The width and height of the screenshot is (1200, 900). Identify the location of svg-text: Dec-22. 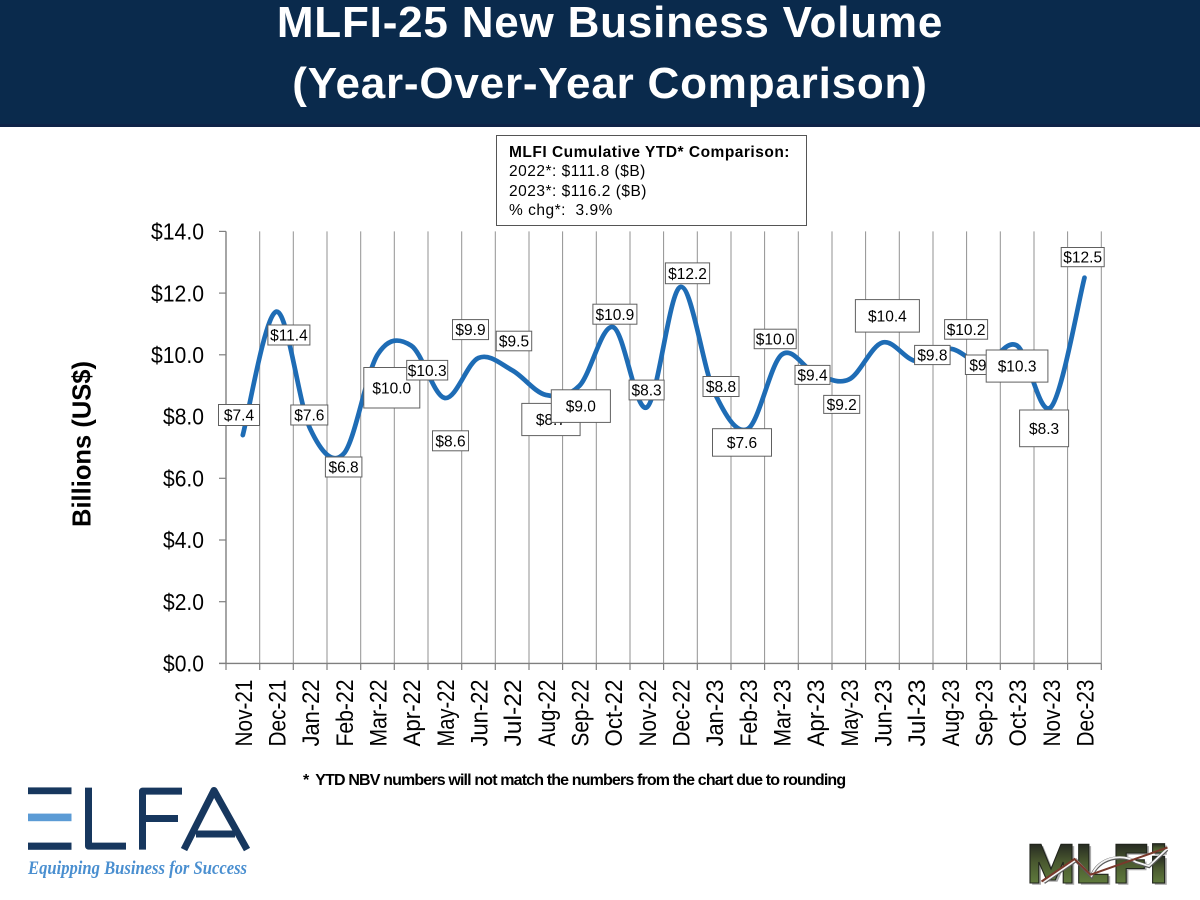
(682, 713).